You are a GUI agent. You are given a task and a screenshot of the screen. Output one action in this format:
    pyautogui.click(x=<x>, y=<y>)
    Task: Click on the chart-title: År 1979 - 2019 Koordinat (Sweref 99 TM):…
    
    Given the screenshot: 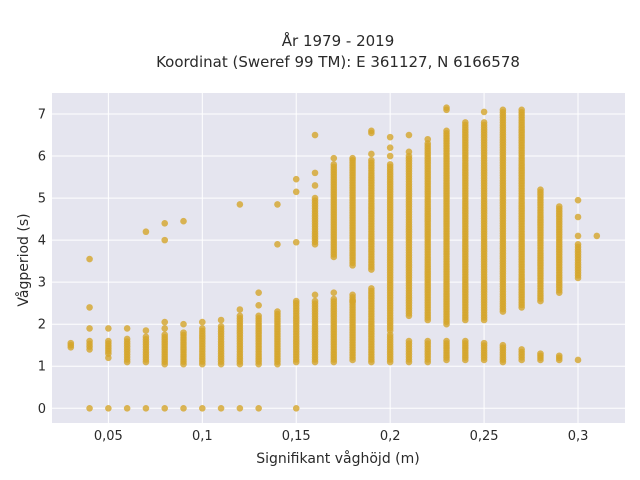 What is the action you would take?
    pyautogui.click(x=338, y=51)
    